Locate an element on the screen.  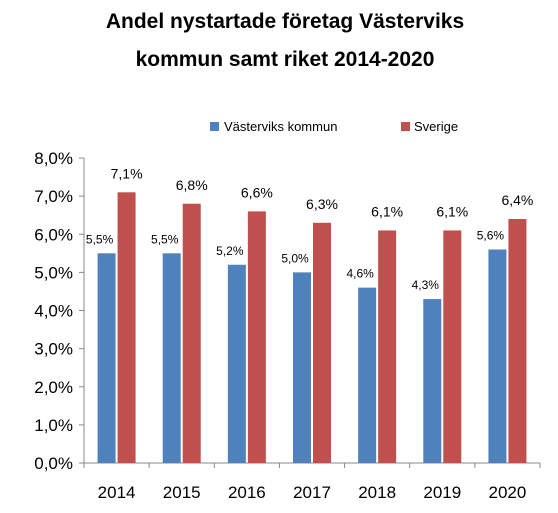
data-label-sverige: 6,8% is located at coordinates (192, 185).